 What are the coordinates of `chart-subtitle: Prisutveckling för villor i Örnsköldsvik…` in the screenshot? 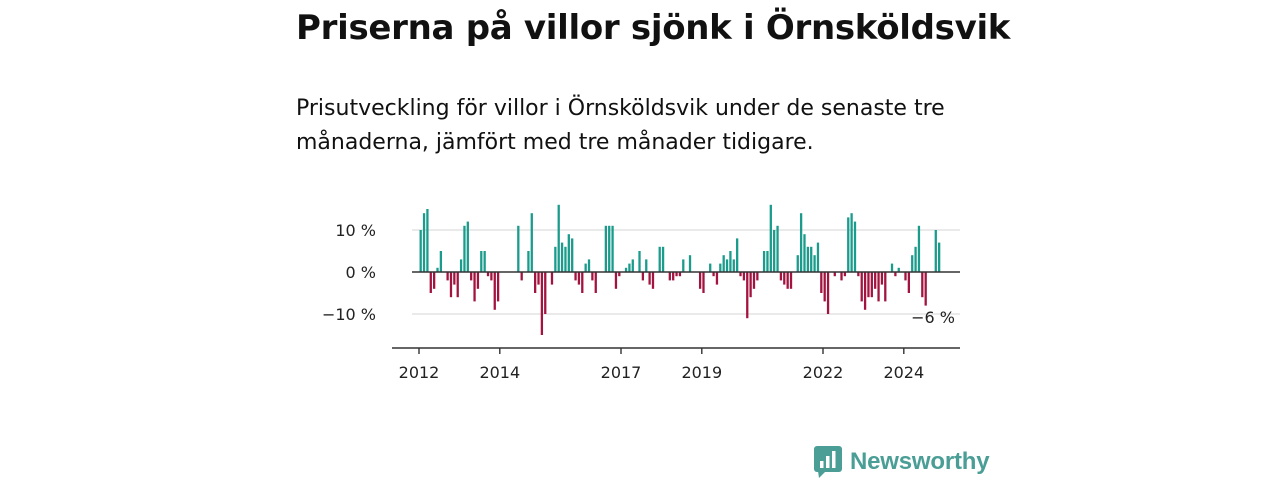 It's located at (620, 125).